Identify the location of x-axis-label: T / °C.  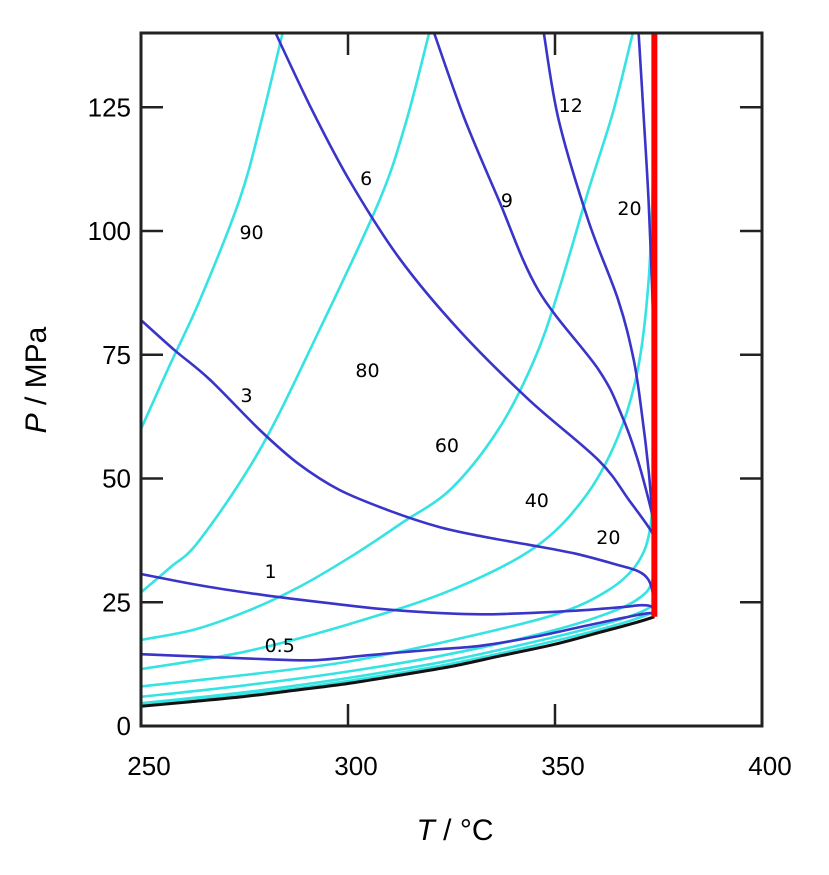
(455, 830).